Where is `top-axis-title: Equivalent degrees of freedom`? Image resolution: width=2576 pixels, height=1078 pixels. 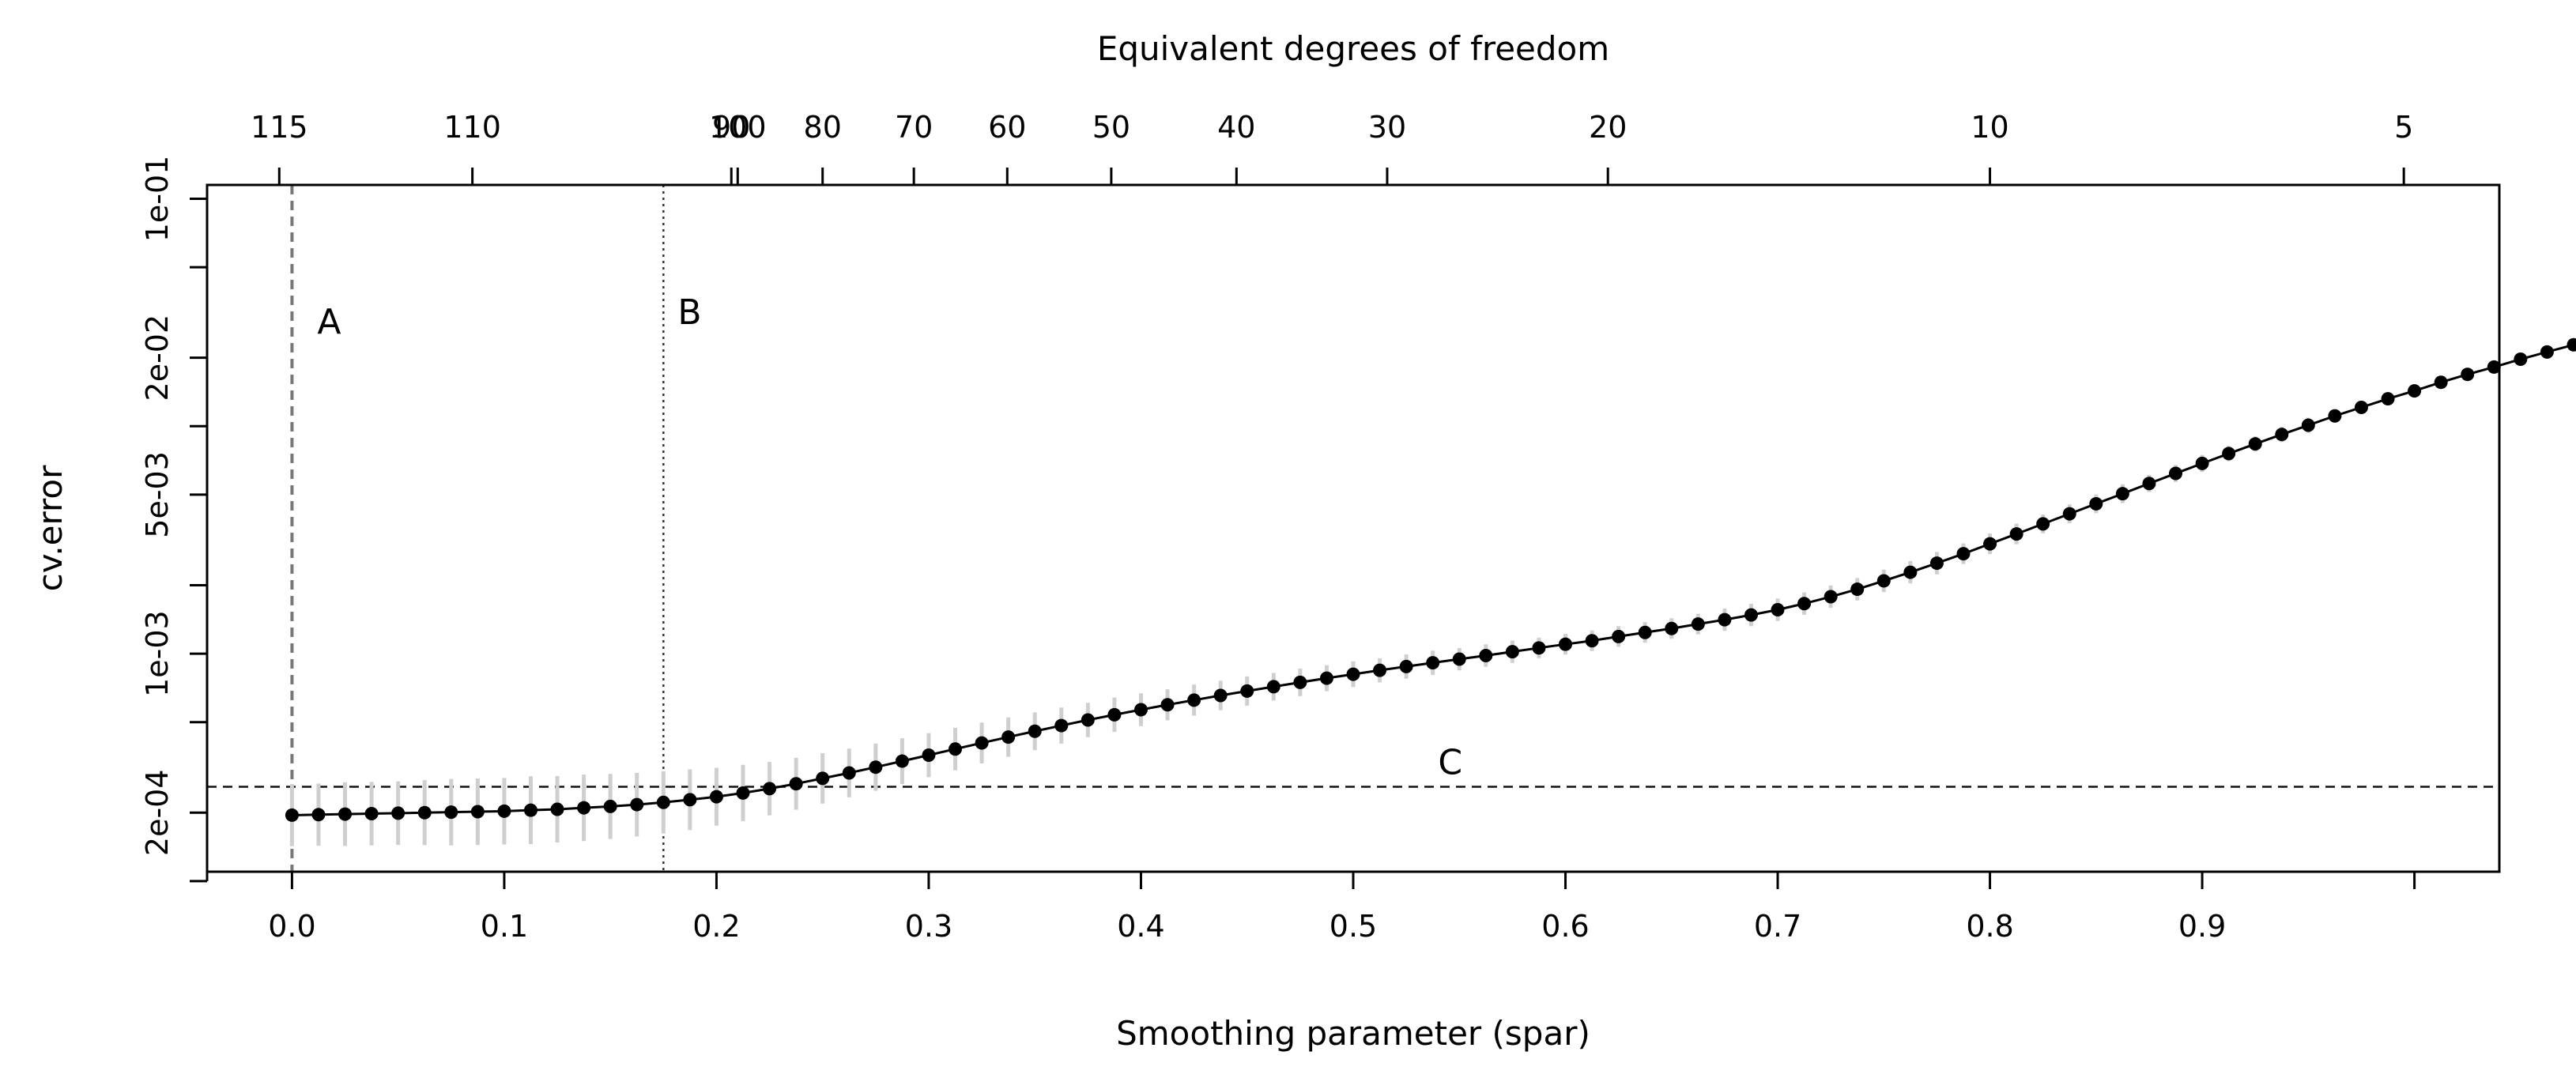 top-axis-title: Equivalent degrees of freedom is located at coordinates (1353, 48).